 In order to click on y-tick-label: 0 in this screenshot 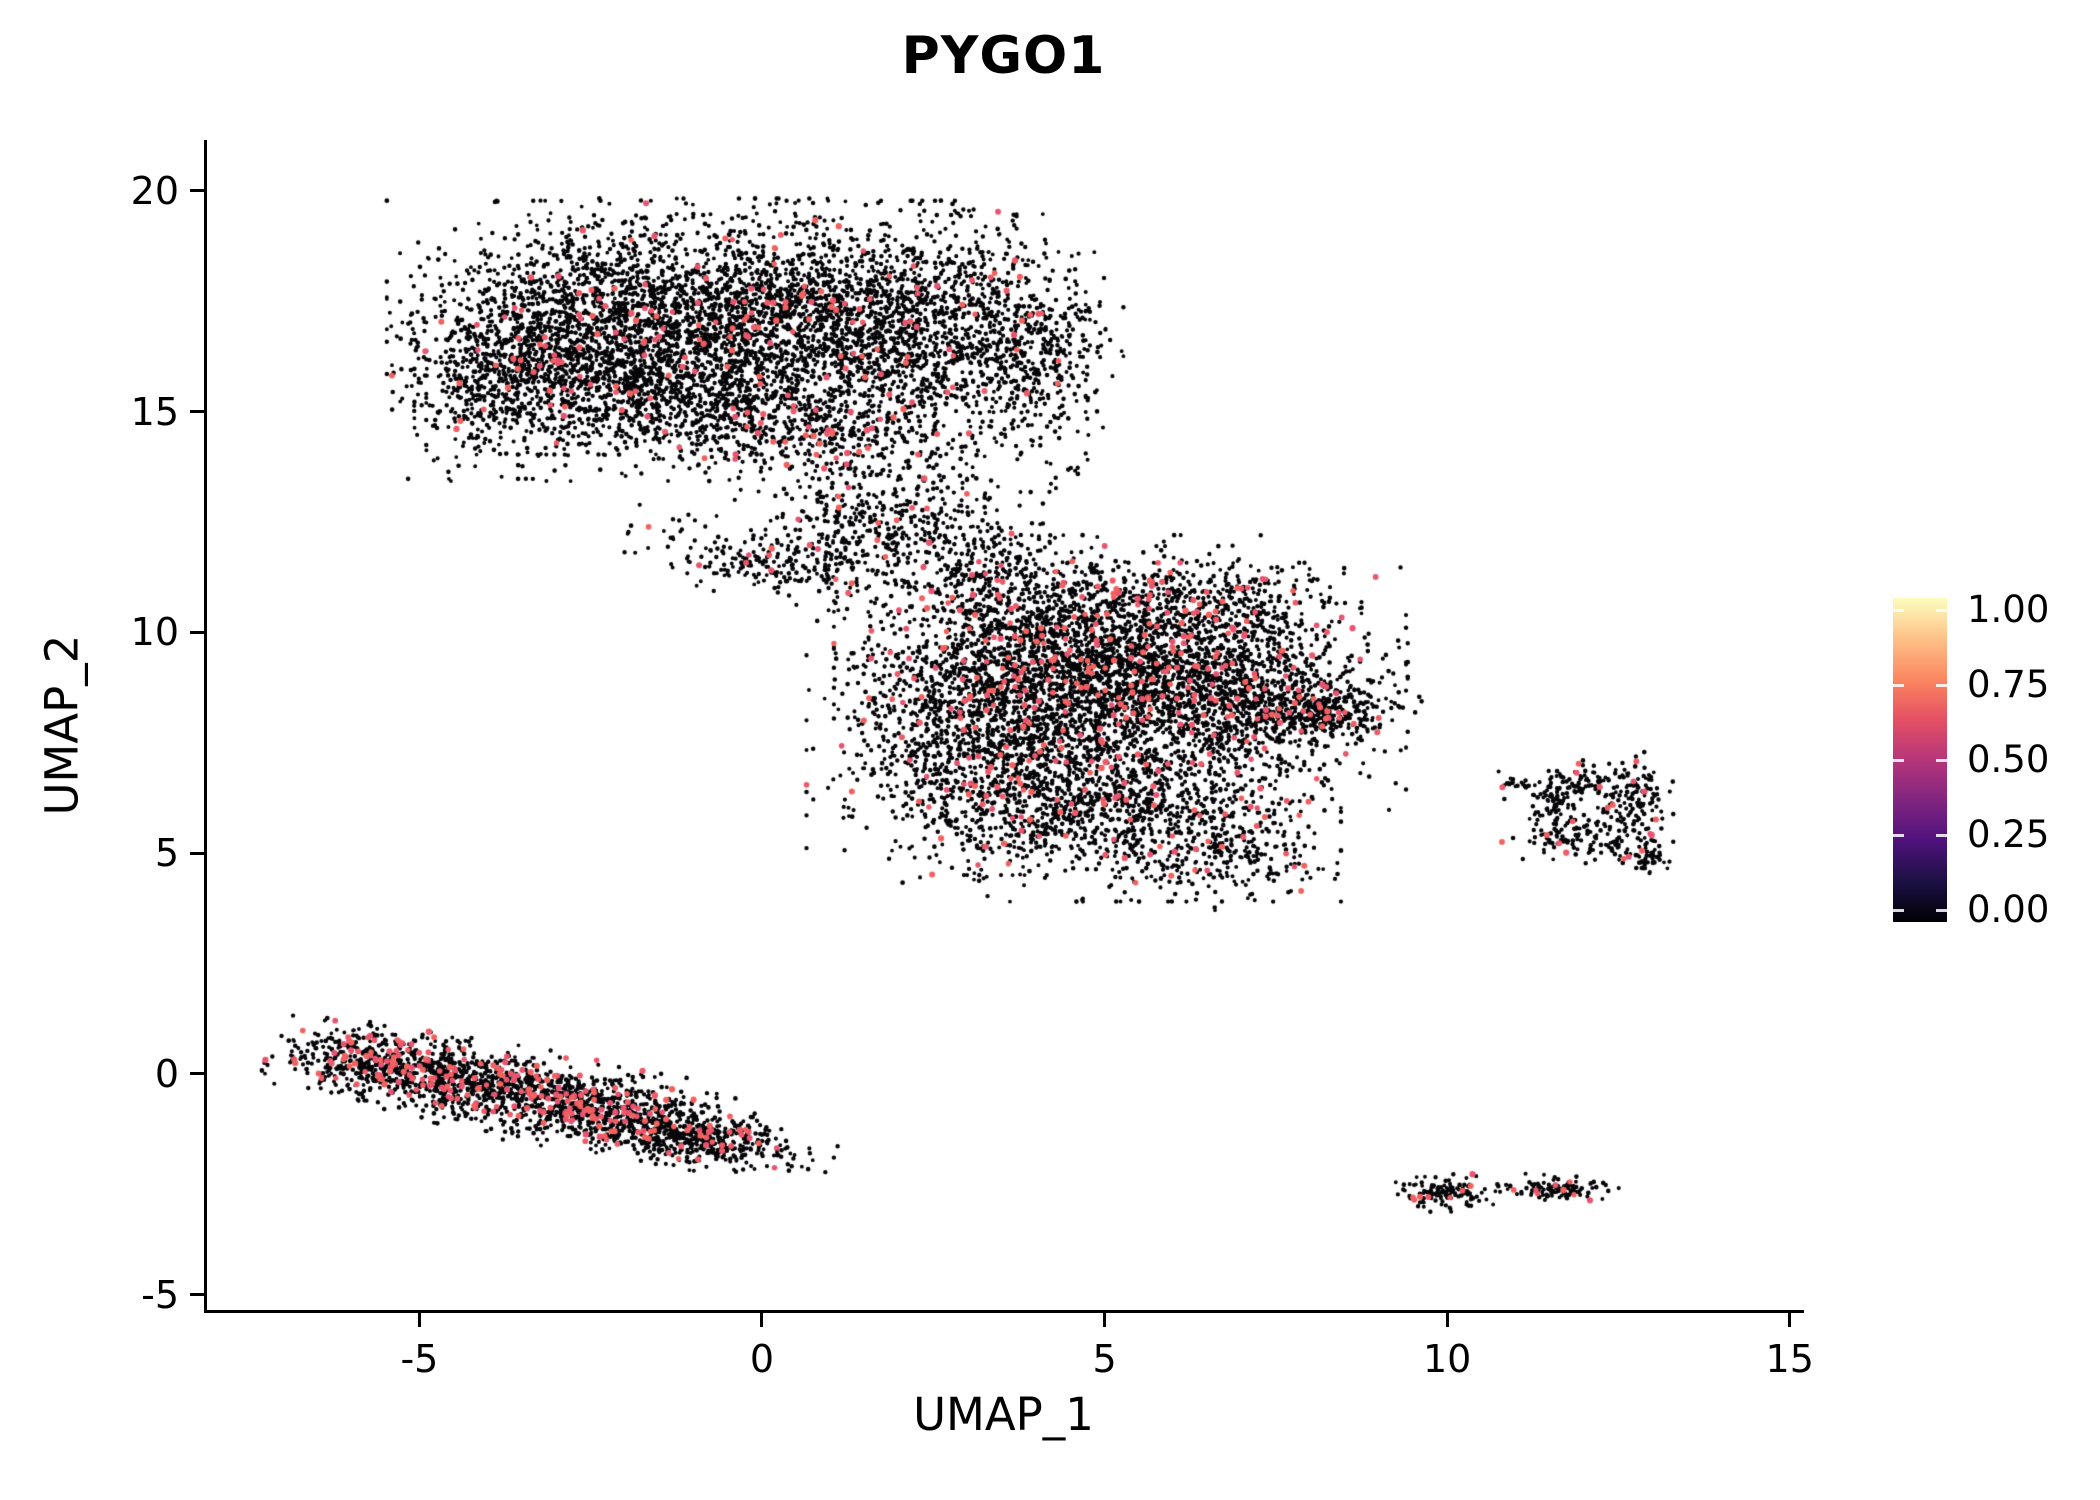, I will do `click(166, 1073)`.